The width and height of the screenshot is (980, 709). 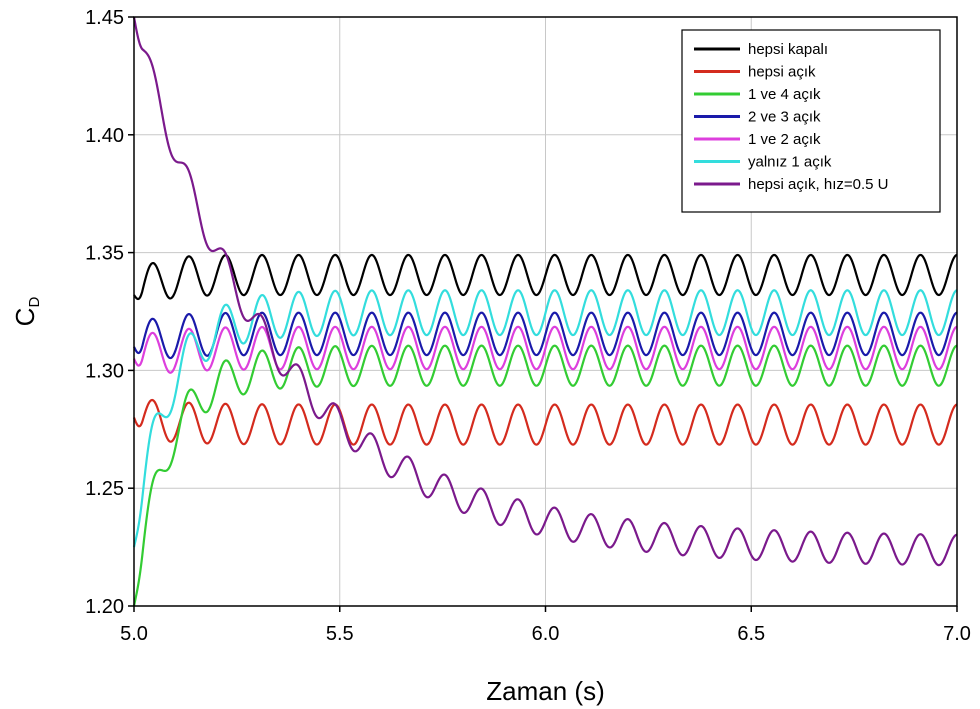 I want to click on legend-label: hepsi açık, hız=0.5 U, so click(x=818, y=184).